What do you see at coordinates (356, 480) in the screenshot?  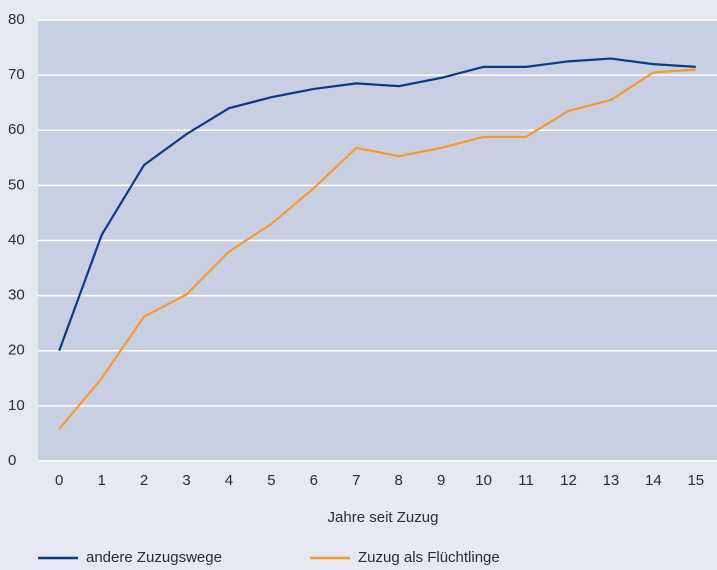 I see `x-tick-label: 7` at bounding box center [356, 480].